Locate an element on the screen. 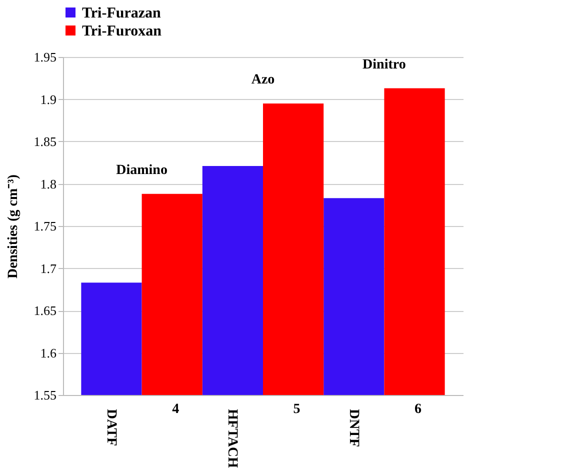  annotation: Diamino is located at coordinates (142, 170).